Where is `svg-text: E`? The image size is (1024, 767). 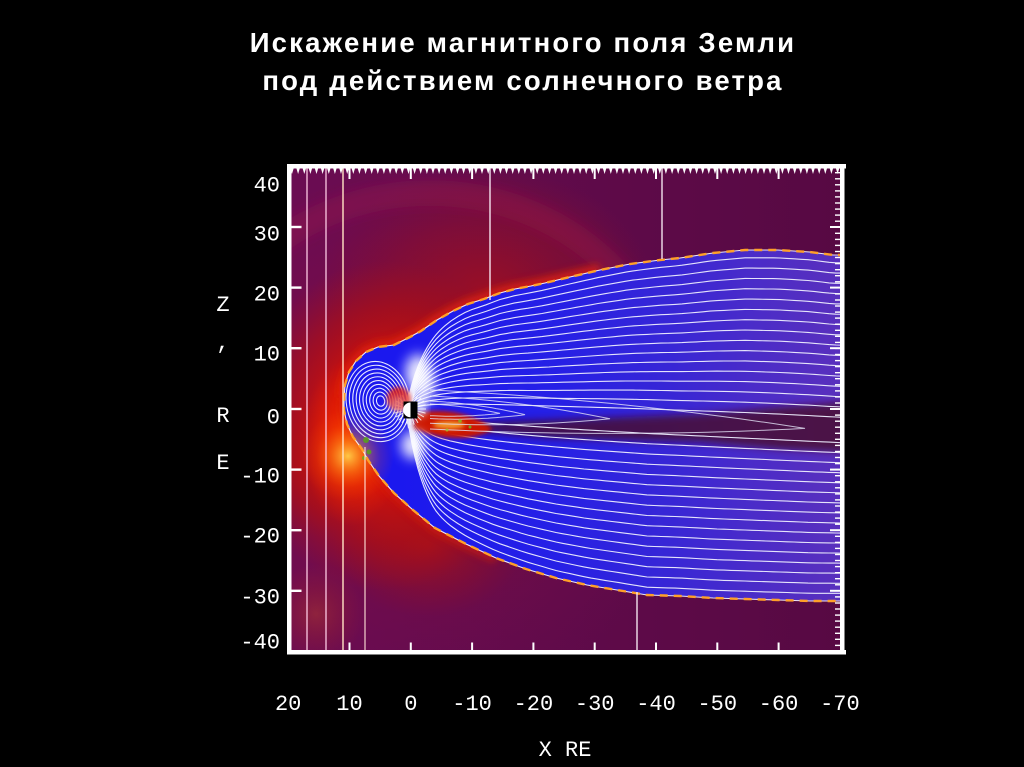 svg-text: E is located at coordinates (222, 463).